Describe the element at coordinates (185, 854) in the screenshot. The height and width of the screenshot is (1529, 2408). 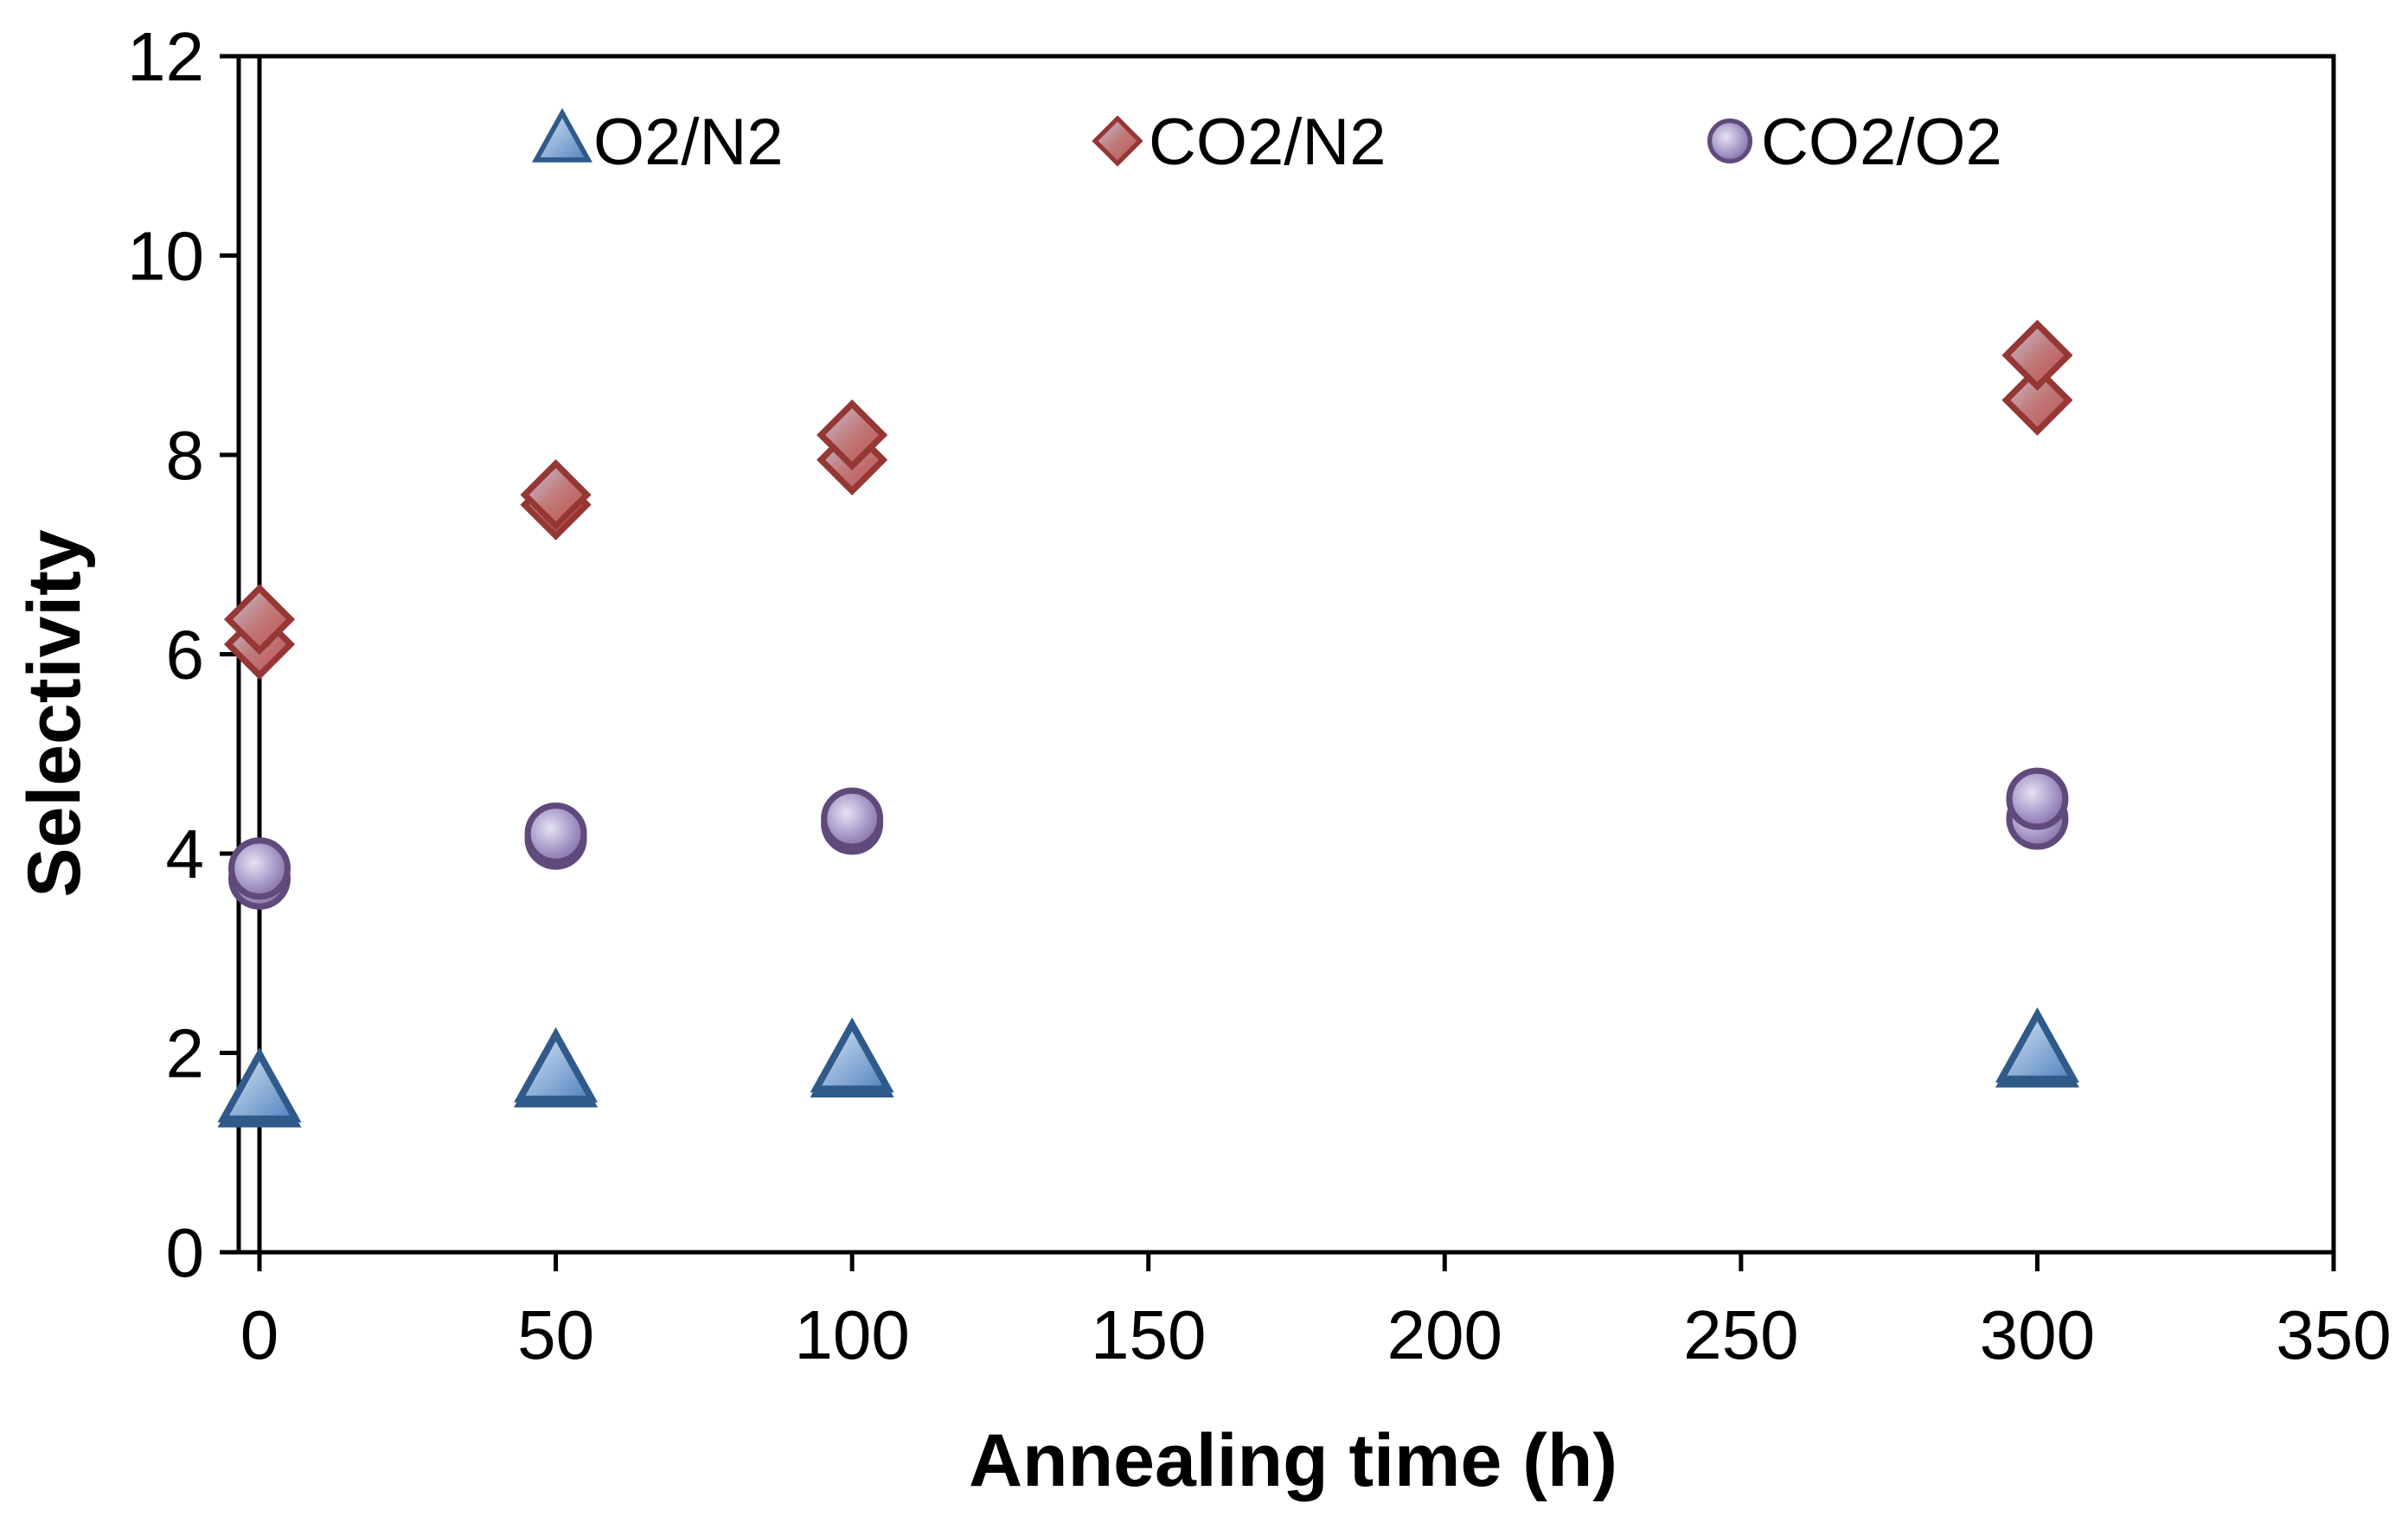
I see `y-tick-label: 4` at that location.